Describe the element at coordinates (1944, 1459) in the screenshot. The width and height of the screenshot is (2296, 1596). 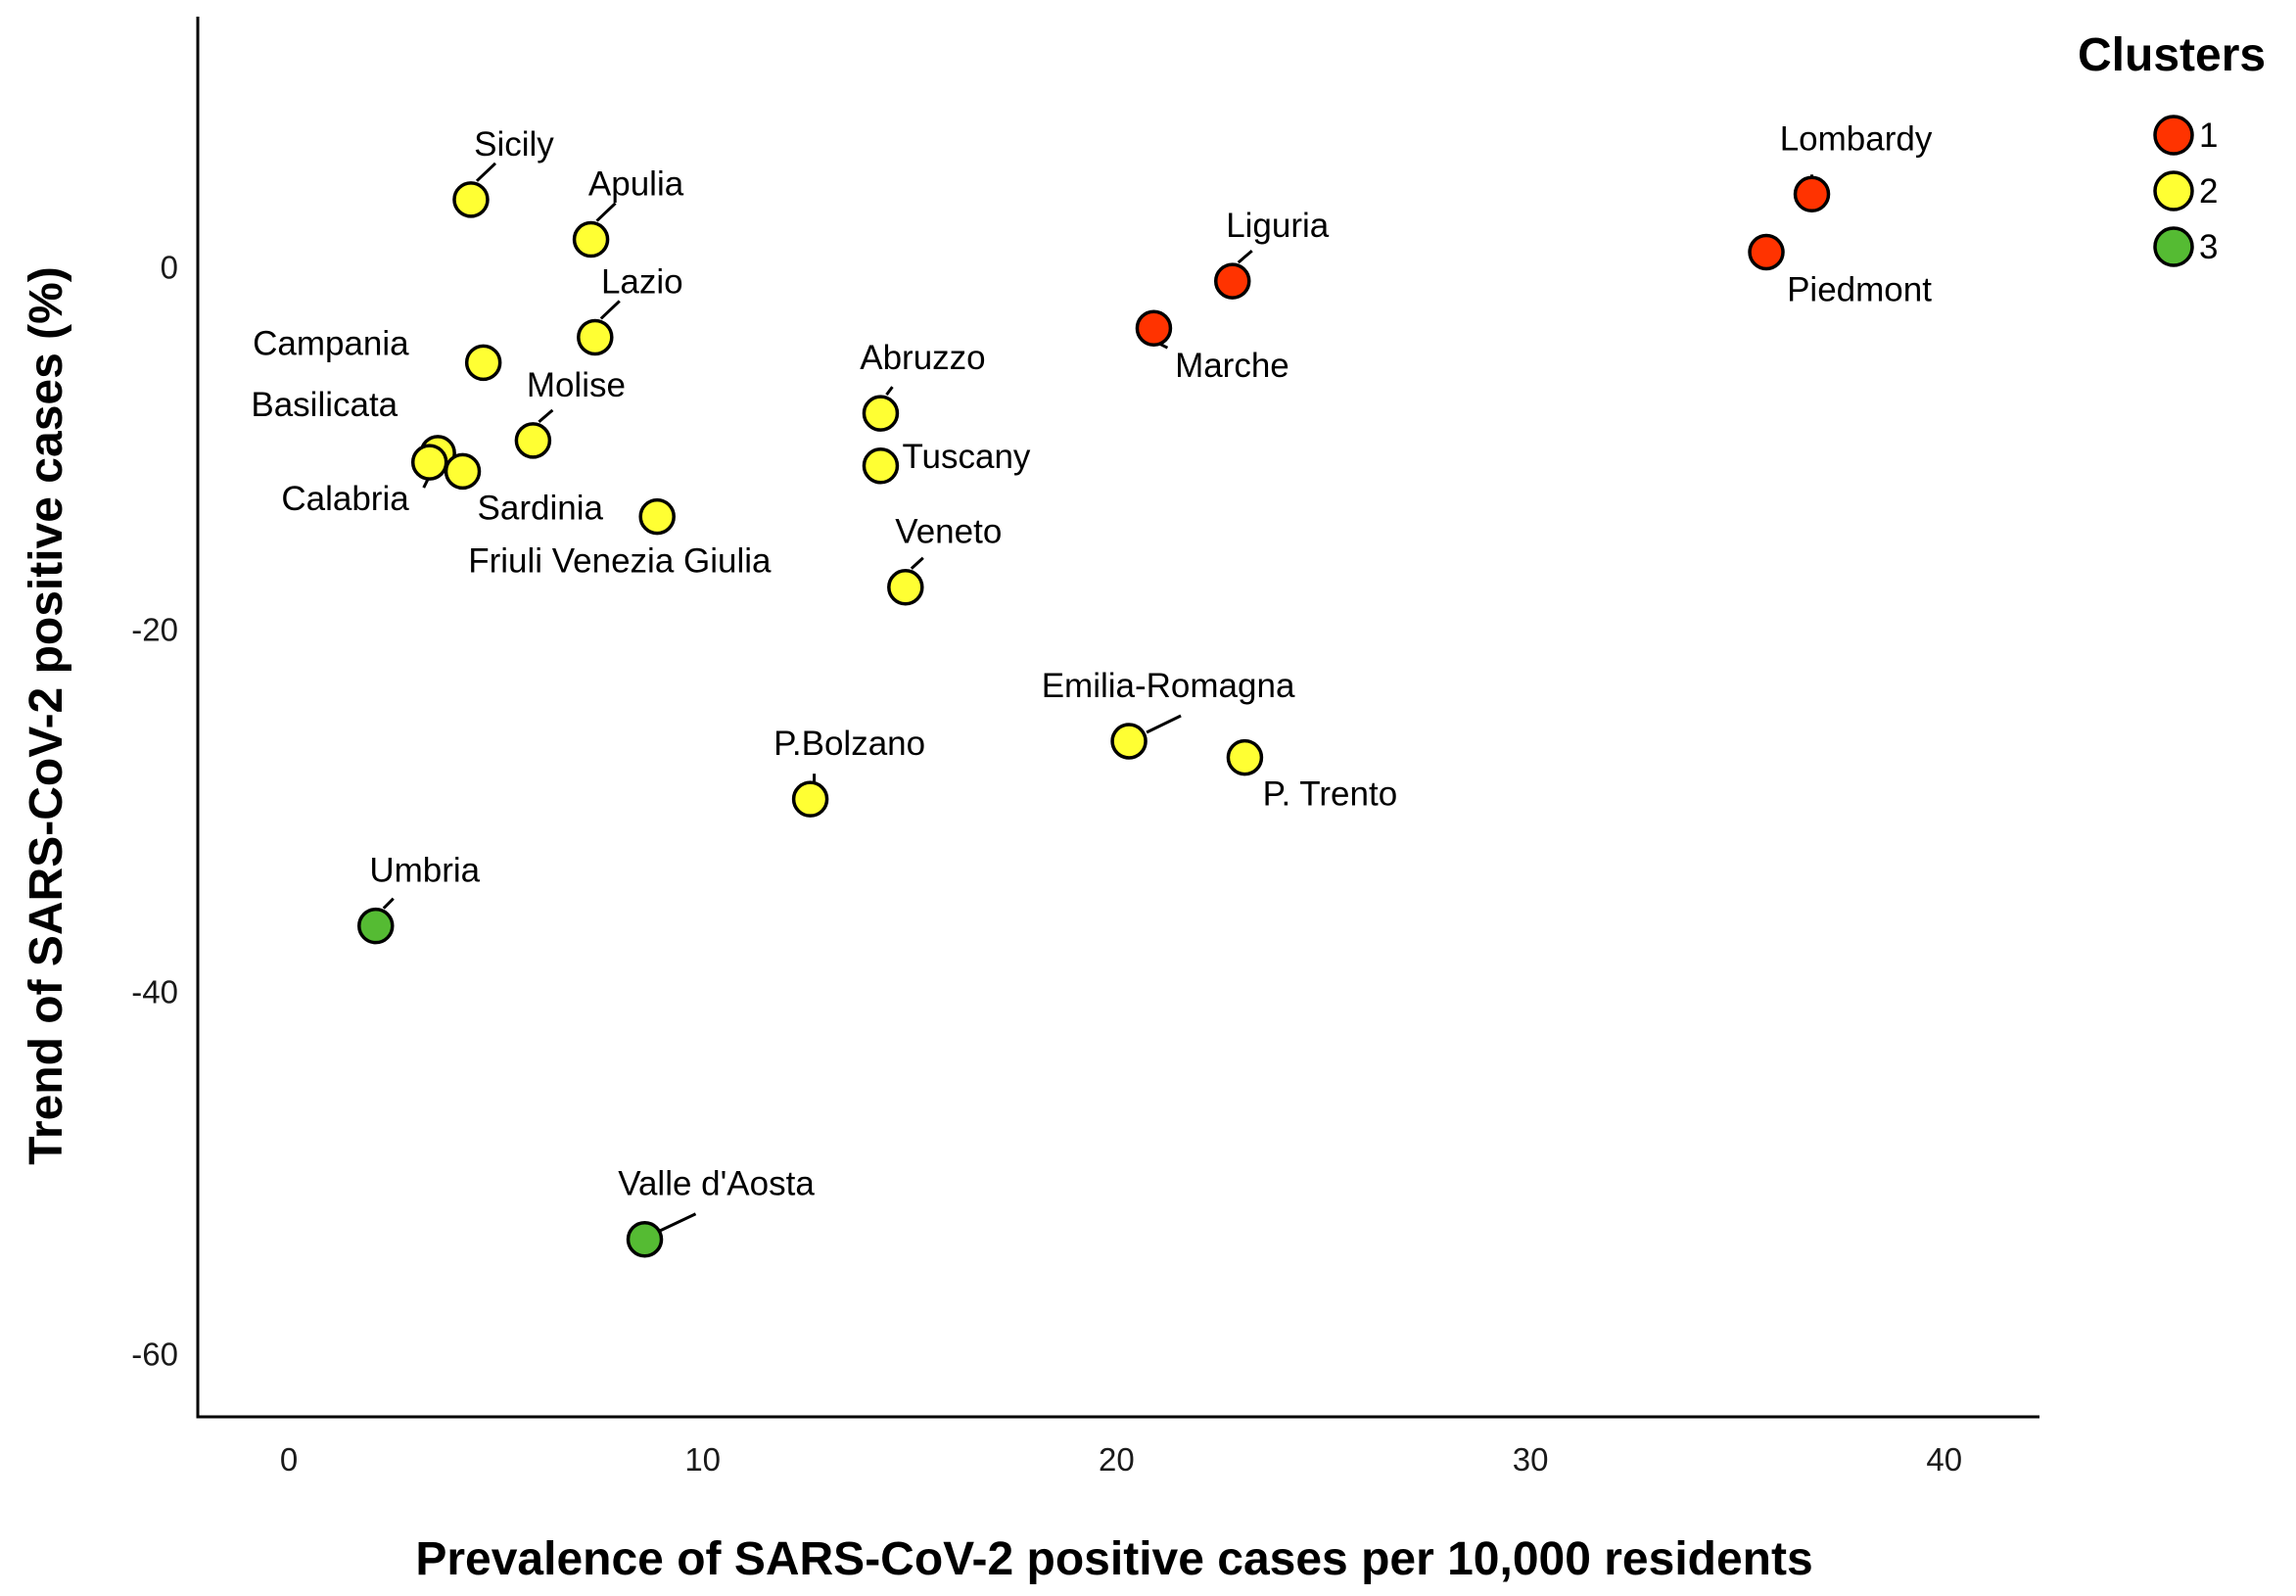
I see `x-tick-label: 40` at that location.